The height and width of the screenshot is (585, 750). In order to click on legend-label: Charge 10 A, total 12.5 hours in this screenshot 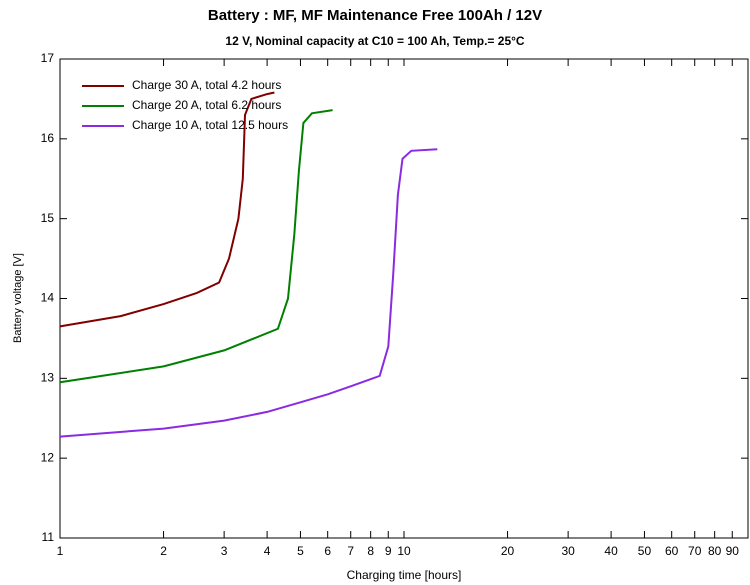, I will do `click(210, 125)`.